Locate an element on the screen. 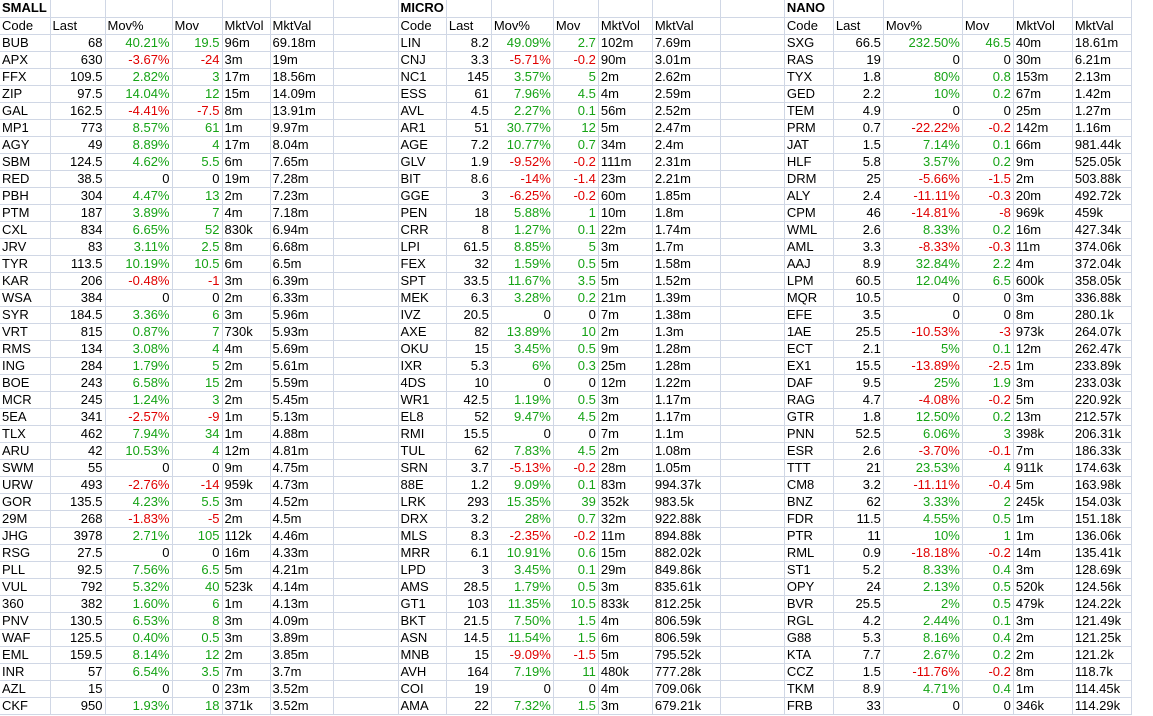 This screenshot has width=1153, height=716. last-cell: 92.5 is located at coordinates (78, 570).